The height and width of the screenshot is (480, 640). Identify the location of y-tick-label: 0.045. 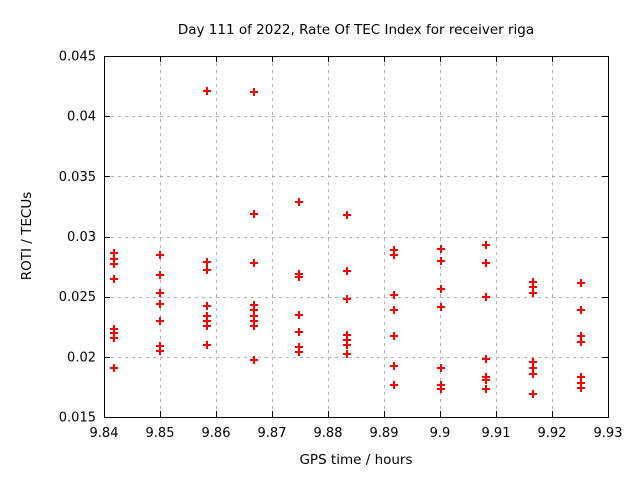
(77, 57).